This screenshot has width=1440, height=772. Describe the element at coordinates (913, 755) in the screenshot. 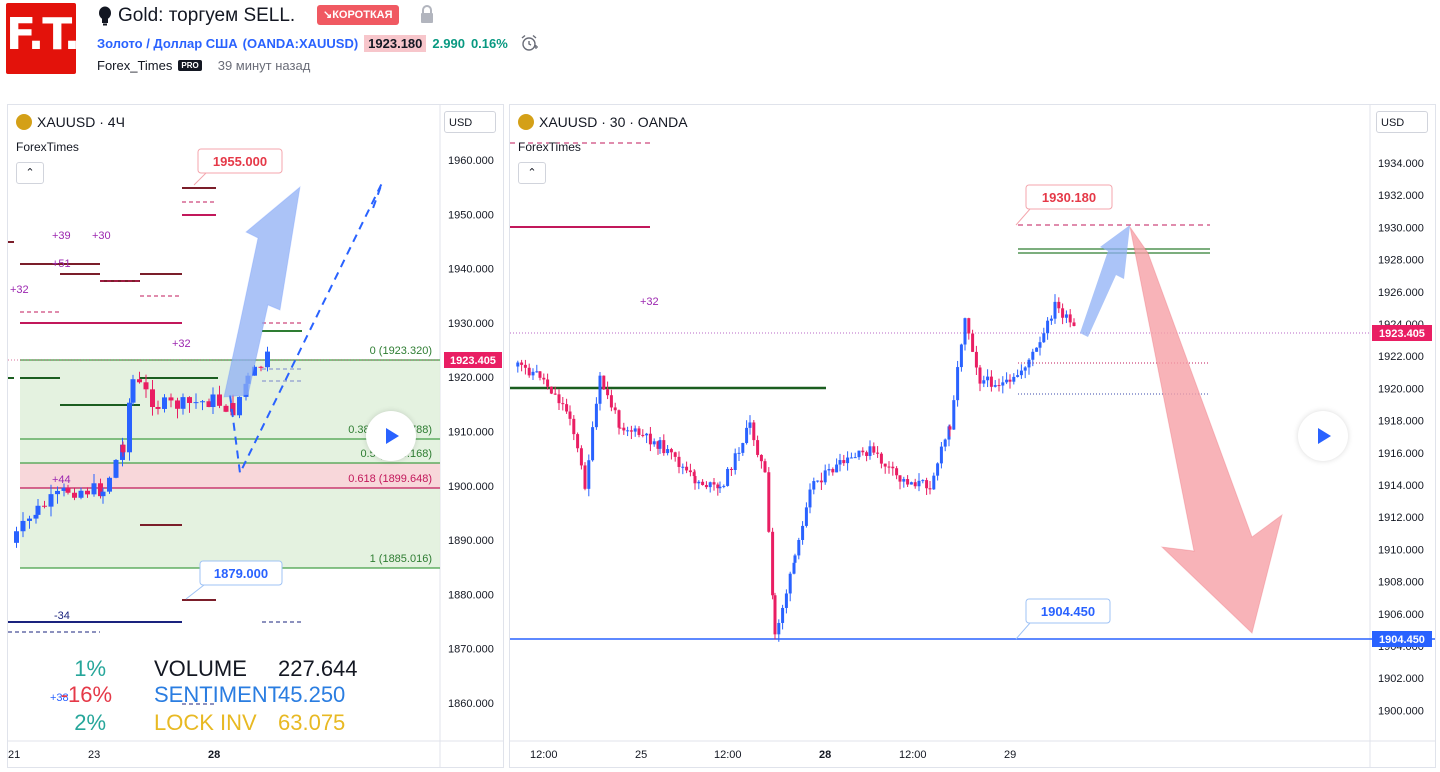

I see `time-tick: 12:00` at that location.